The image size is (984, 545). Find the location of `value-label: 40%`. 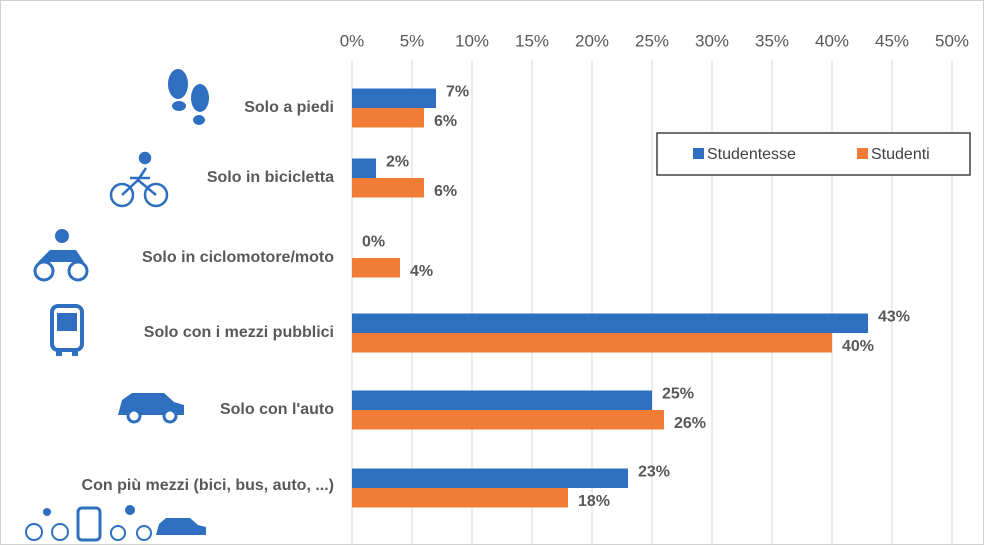

value-label: 40% is located at coordinates (858, 346).